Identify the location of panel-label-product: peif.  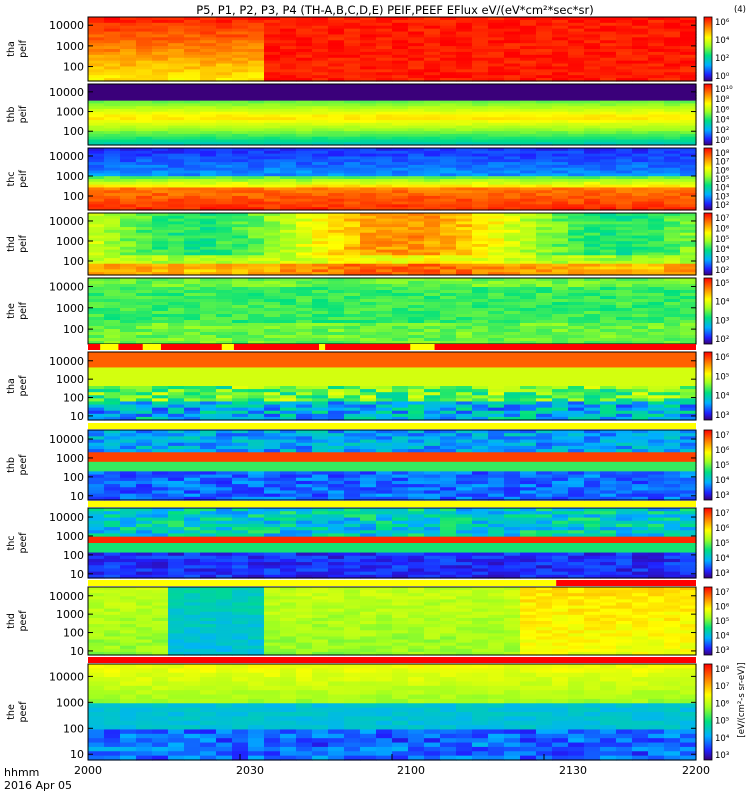
(23, 114).